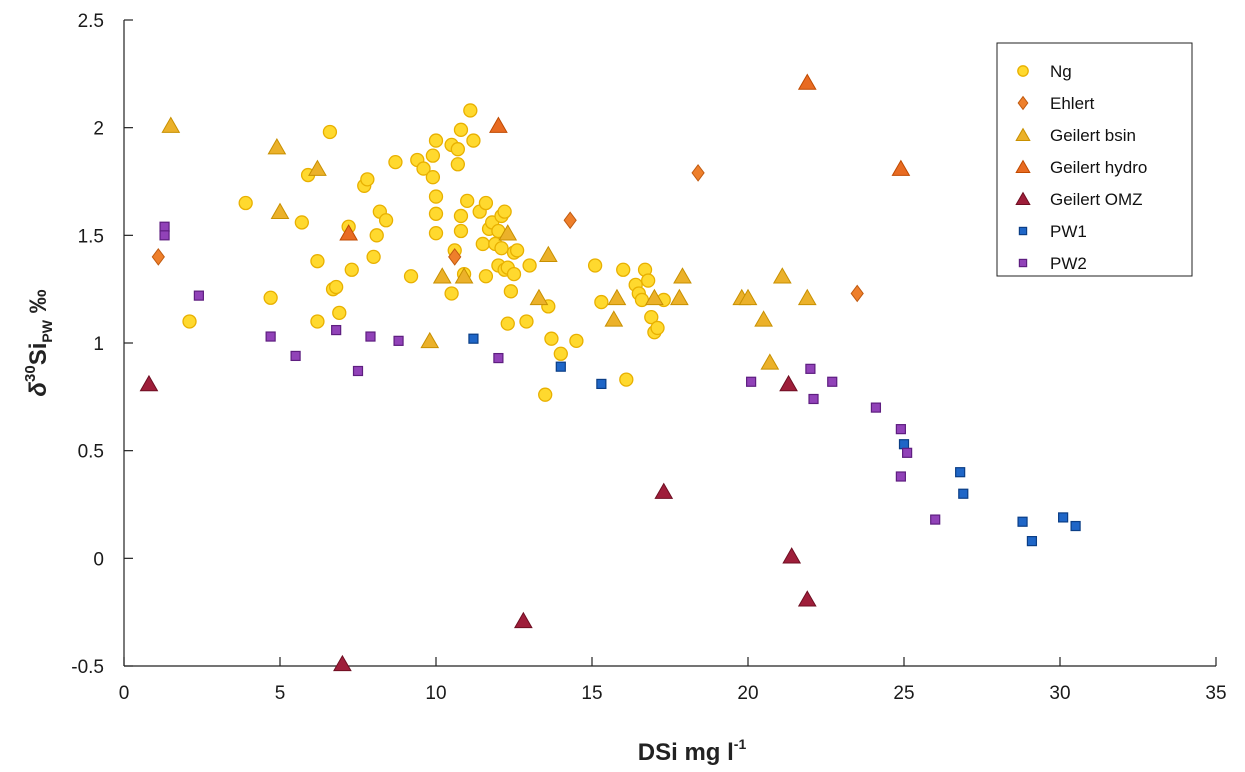 This screenshot has width=1245, height=772. I want to click on series-ehlert, so click(507, 233).